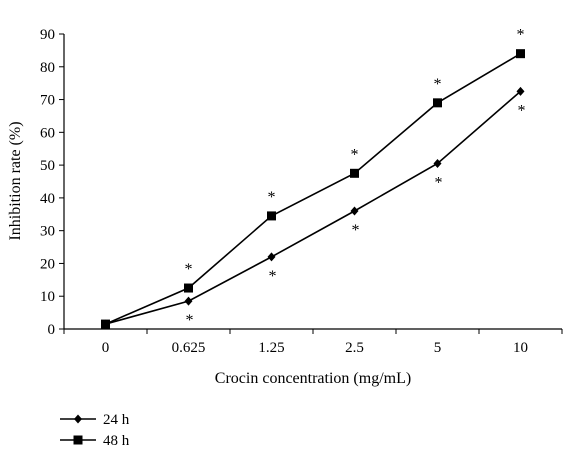 This screenshot has width=565, height=459. Describe the element at coordinates (313, 342) in the screenshot. I see `x-axis-ticks: 0 0.625 1.25 2.5 5 10` at that location.